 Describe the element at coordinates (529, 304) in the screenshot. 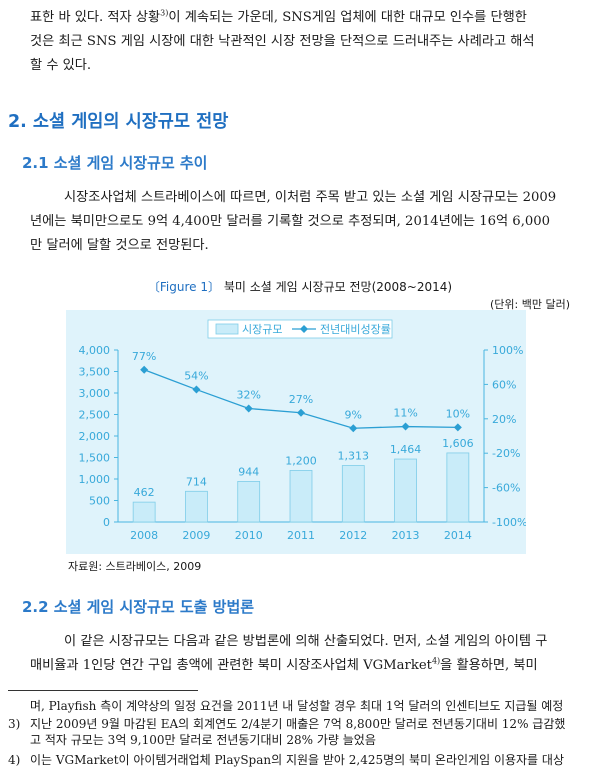

I see `figure-unit: (단위: 백만 달러)` at that location.